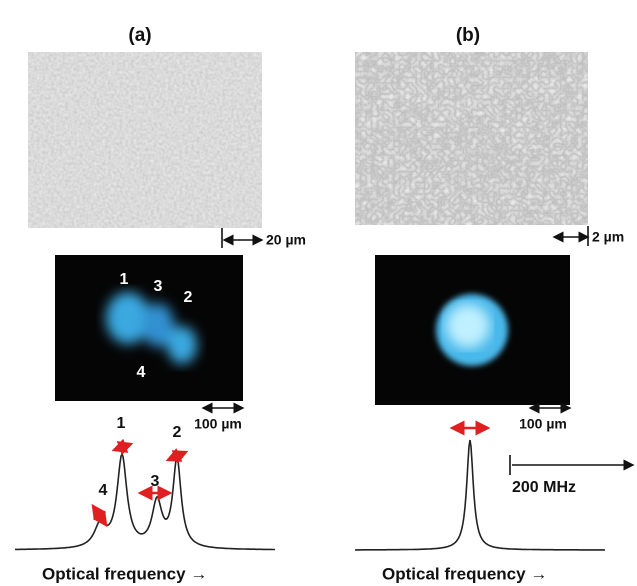 The height and width of the screenshot is (586, 637). I want to click on spot-label: 4, so click(141, 372).